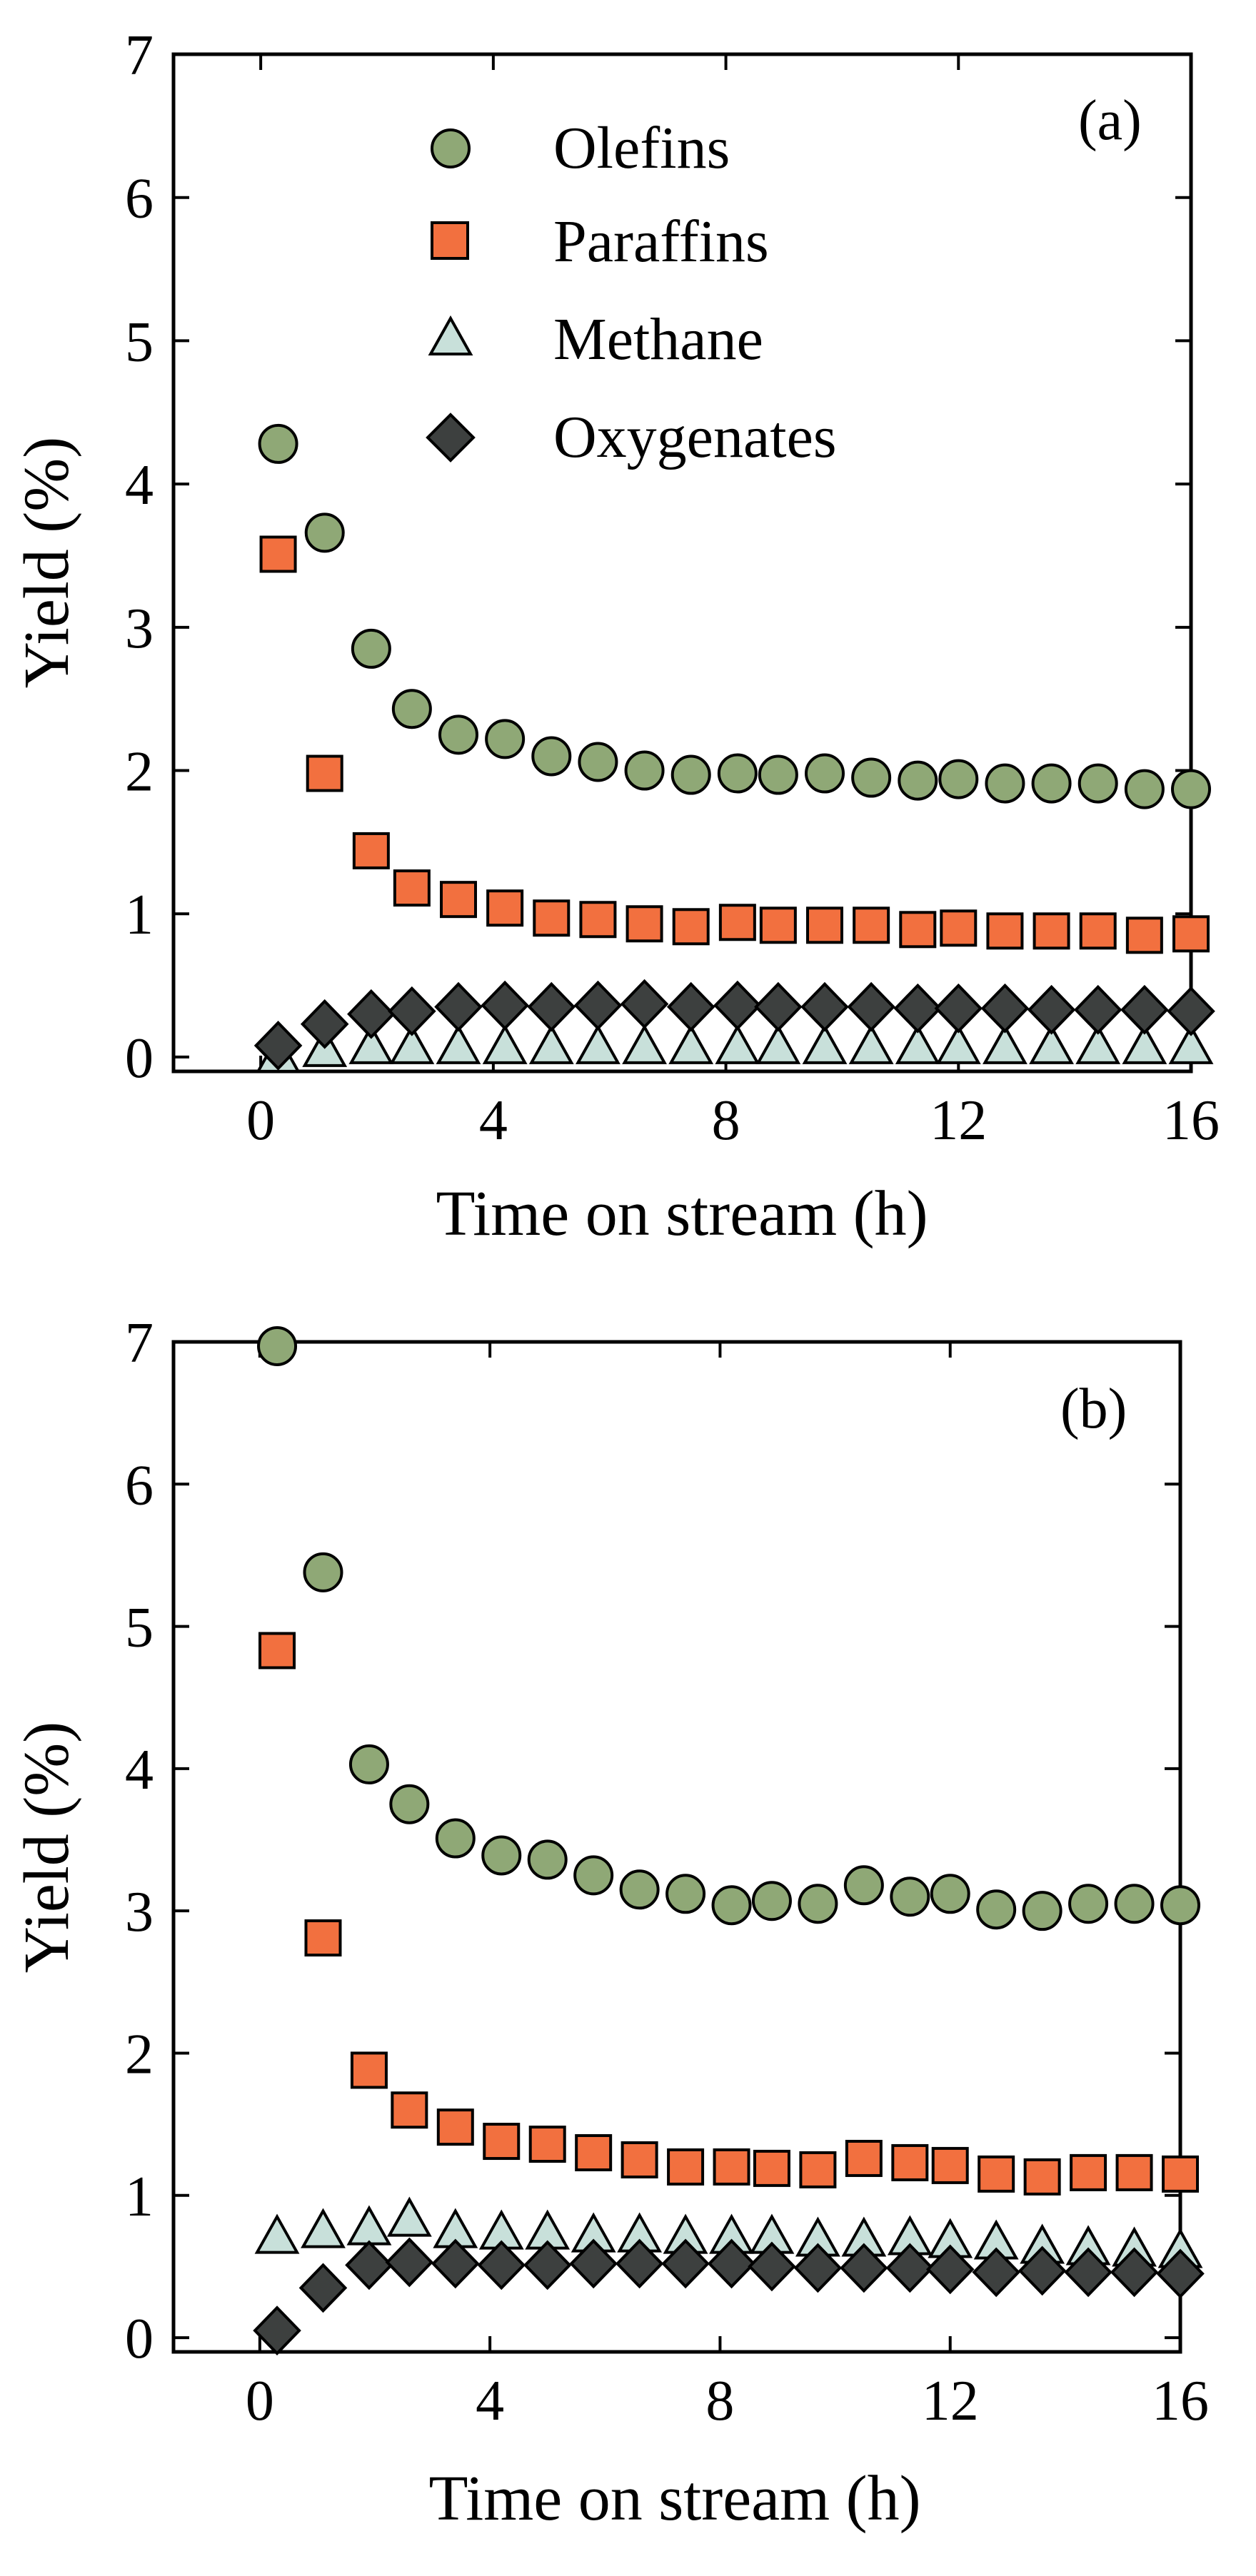  What do you see at coordinates (451, 148) in the screenshot?
I see `legend-olefins-icon` at bounding box center [451, 148].